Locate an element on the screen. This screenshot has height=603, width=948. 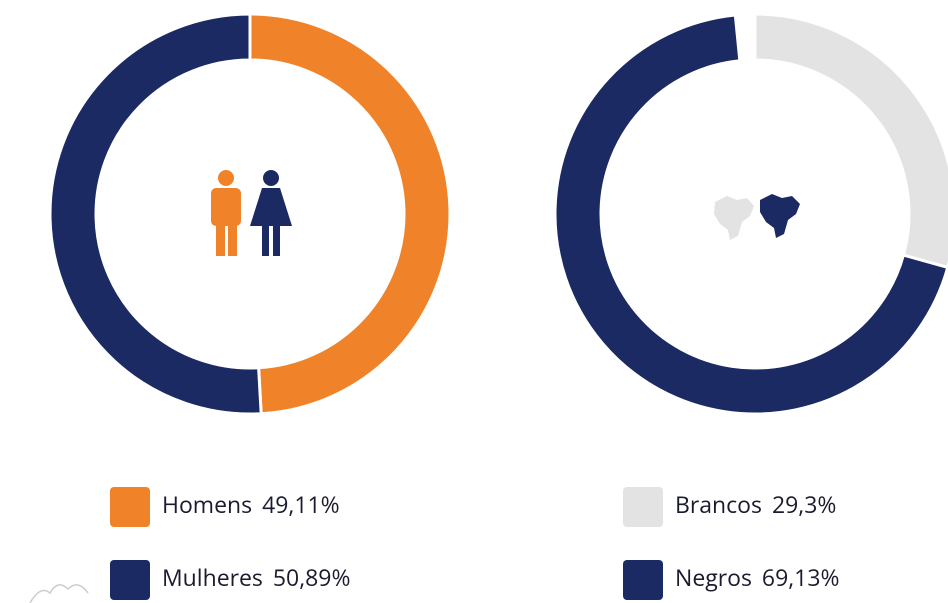
legend-label: Negros is located at coordinates (713, 577).